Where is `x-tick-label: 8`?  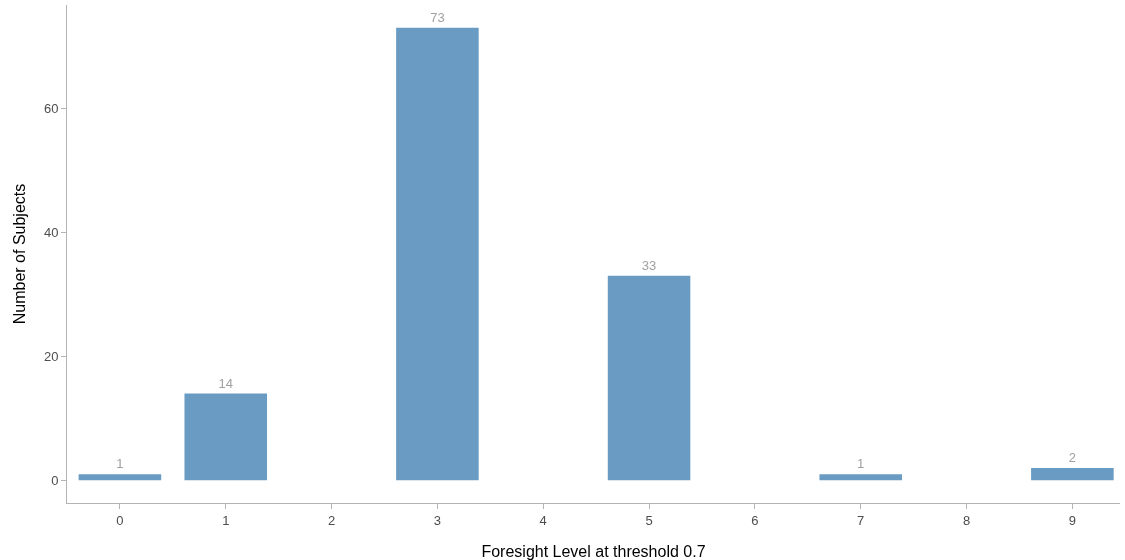 x-tick-label: 8 is located at coordinates (966, 520).